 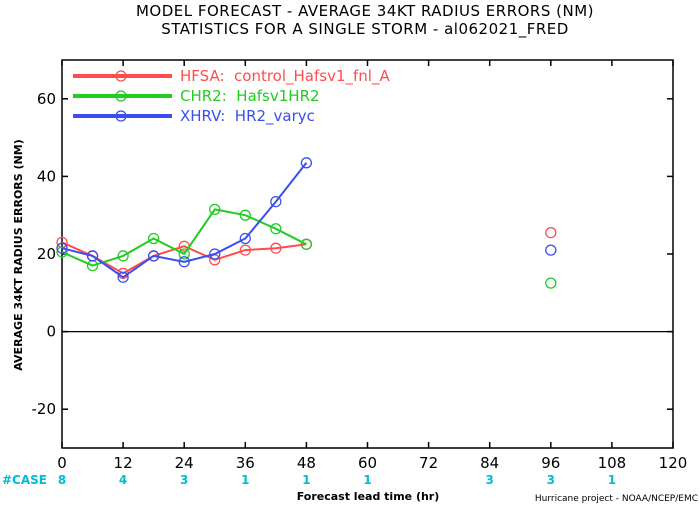 I want to click on credit-text: Hurricane project - NOAA/NCEP/EMC, so click(x=616, y=499).